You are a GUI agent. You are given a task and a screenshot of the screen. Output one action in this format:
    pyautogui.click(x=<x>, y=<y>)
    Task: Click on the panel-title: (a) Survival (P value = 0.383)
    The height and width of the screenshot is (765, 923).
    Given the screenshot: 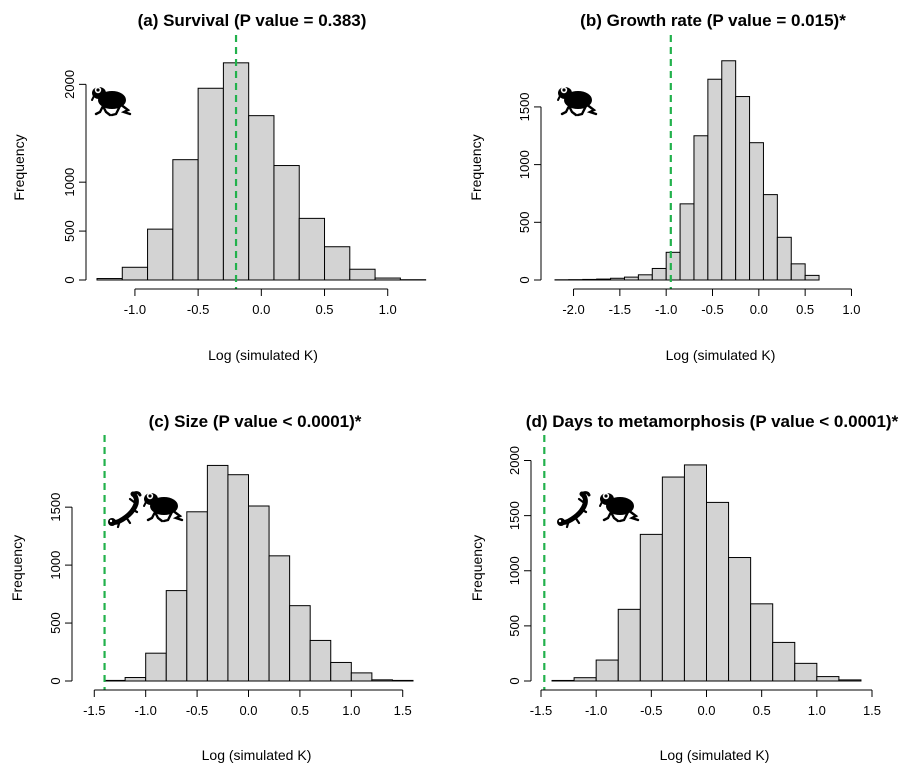 What is the action you would take?
    pyautogui.click(x=252, y=20)
    